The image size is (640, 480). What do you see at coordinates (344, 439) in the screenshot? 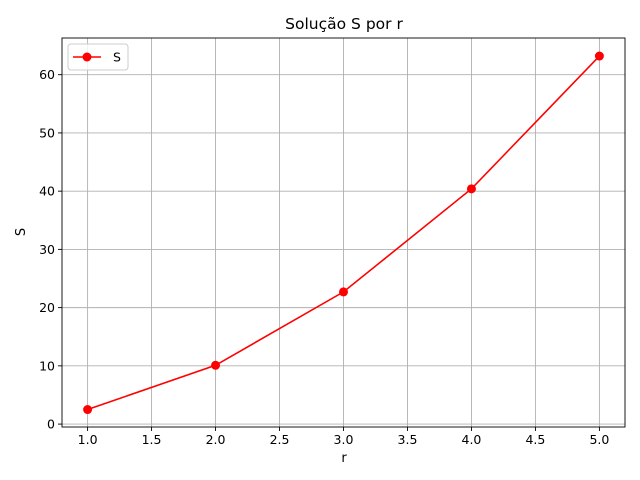
I see `x-tick-label: 3.0` at bounding box center [344, 439].